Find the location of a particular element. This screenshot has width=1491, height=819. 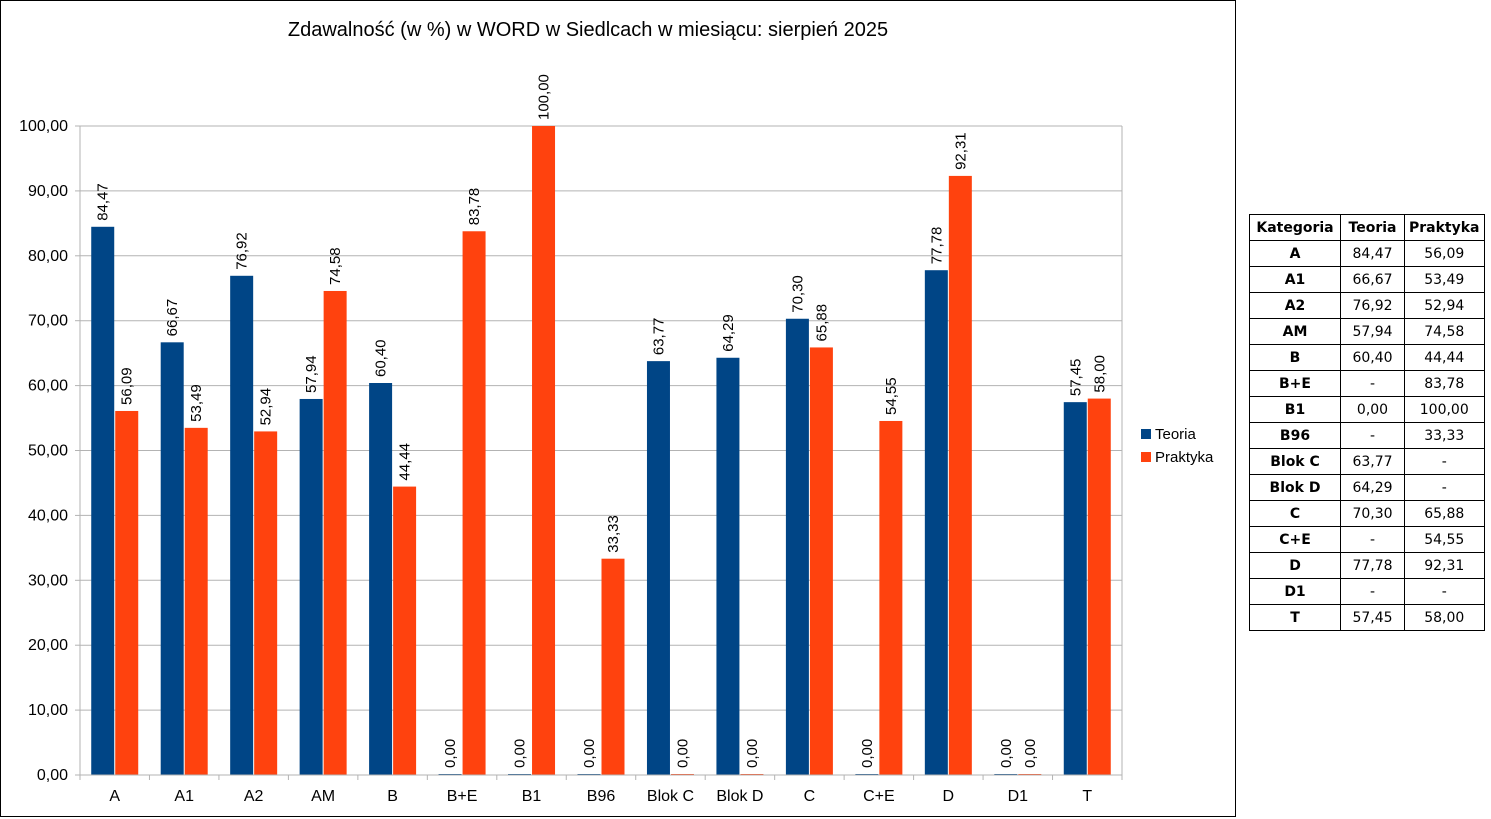

table-row: D 77,78 92,31 is located at coordinates (1367, 565).